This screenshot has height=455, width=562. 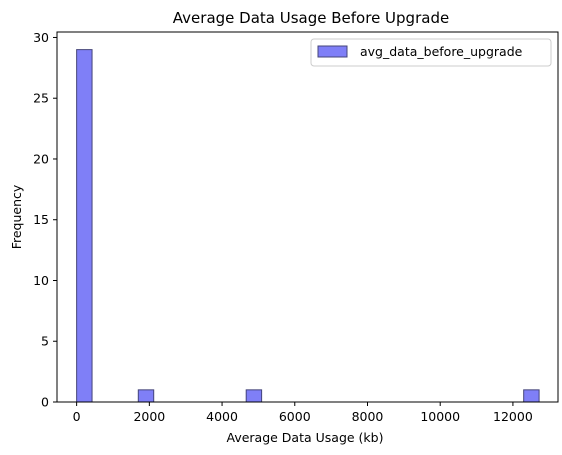 What do you see at coordinates (368, 416) in the screenshot?
I see `x-tick-label: 8000` at bounding box center [368, 416].